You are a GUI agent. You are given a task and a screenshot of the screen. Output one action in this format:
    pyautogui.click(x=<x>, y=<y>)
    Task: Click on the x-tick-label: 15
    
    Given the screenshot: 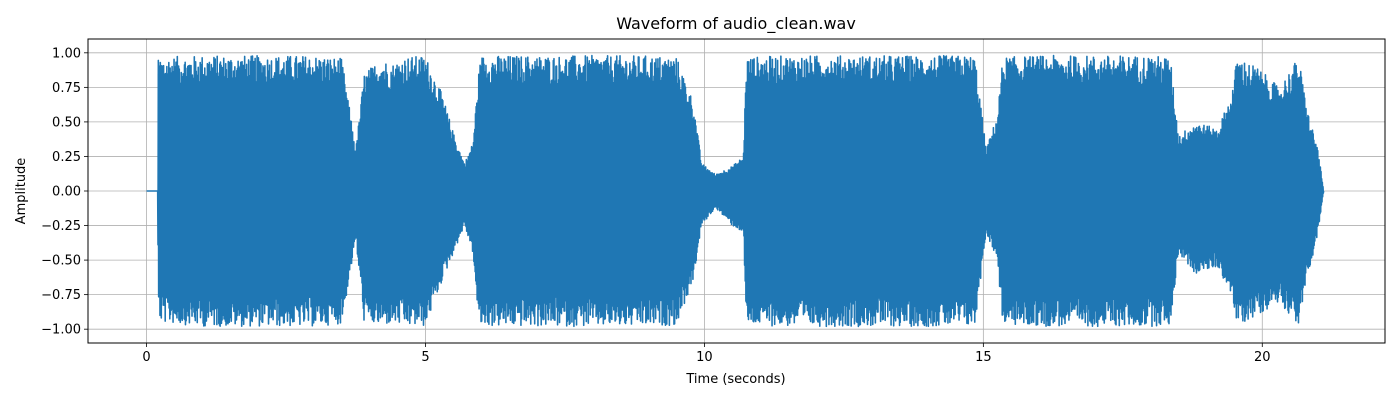 What is the action you would take?
    pyautogui.click(x=983, y=357)
    